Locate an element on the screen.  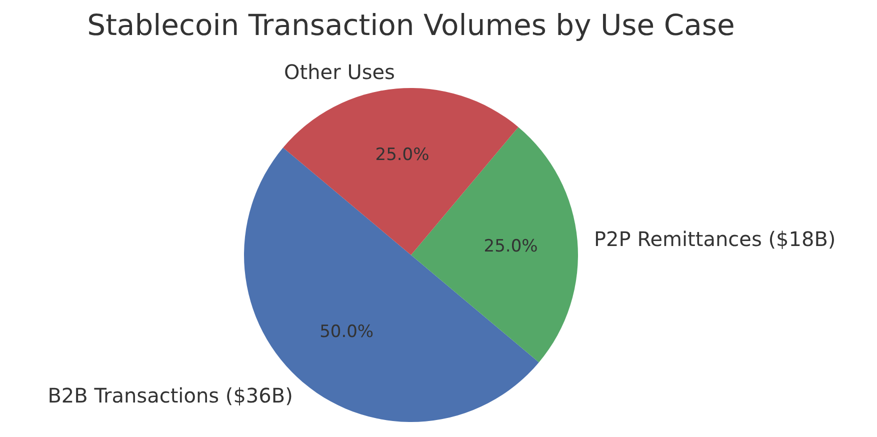
slice-label: Other Uses is located at coordinates (339, 72).